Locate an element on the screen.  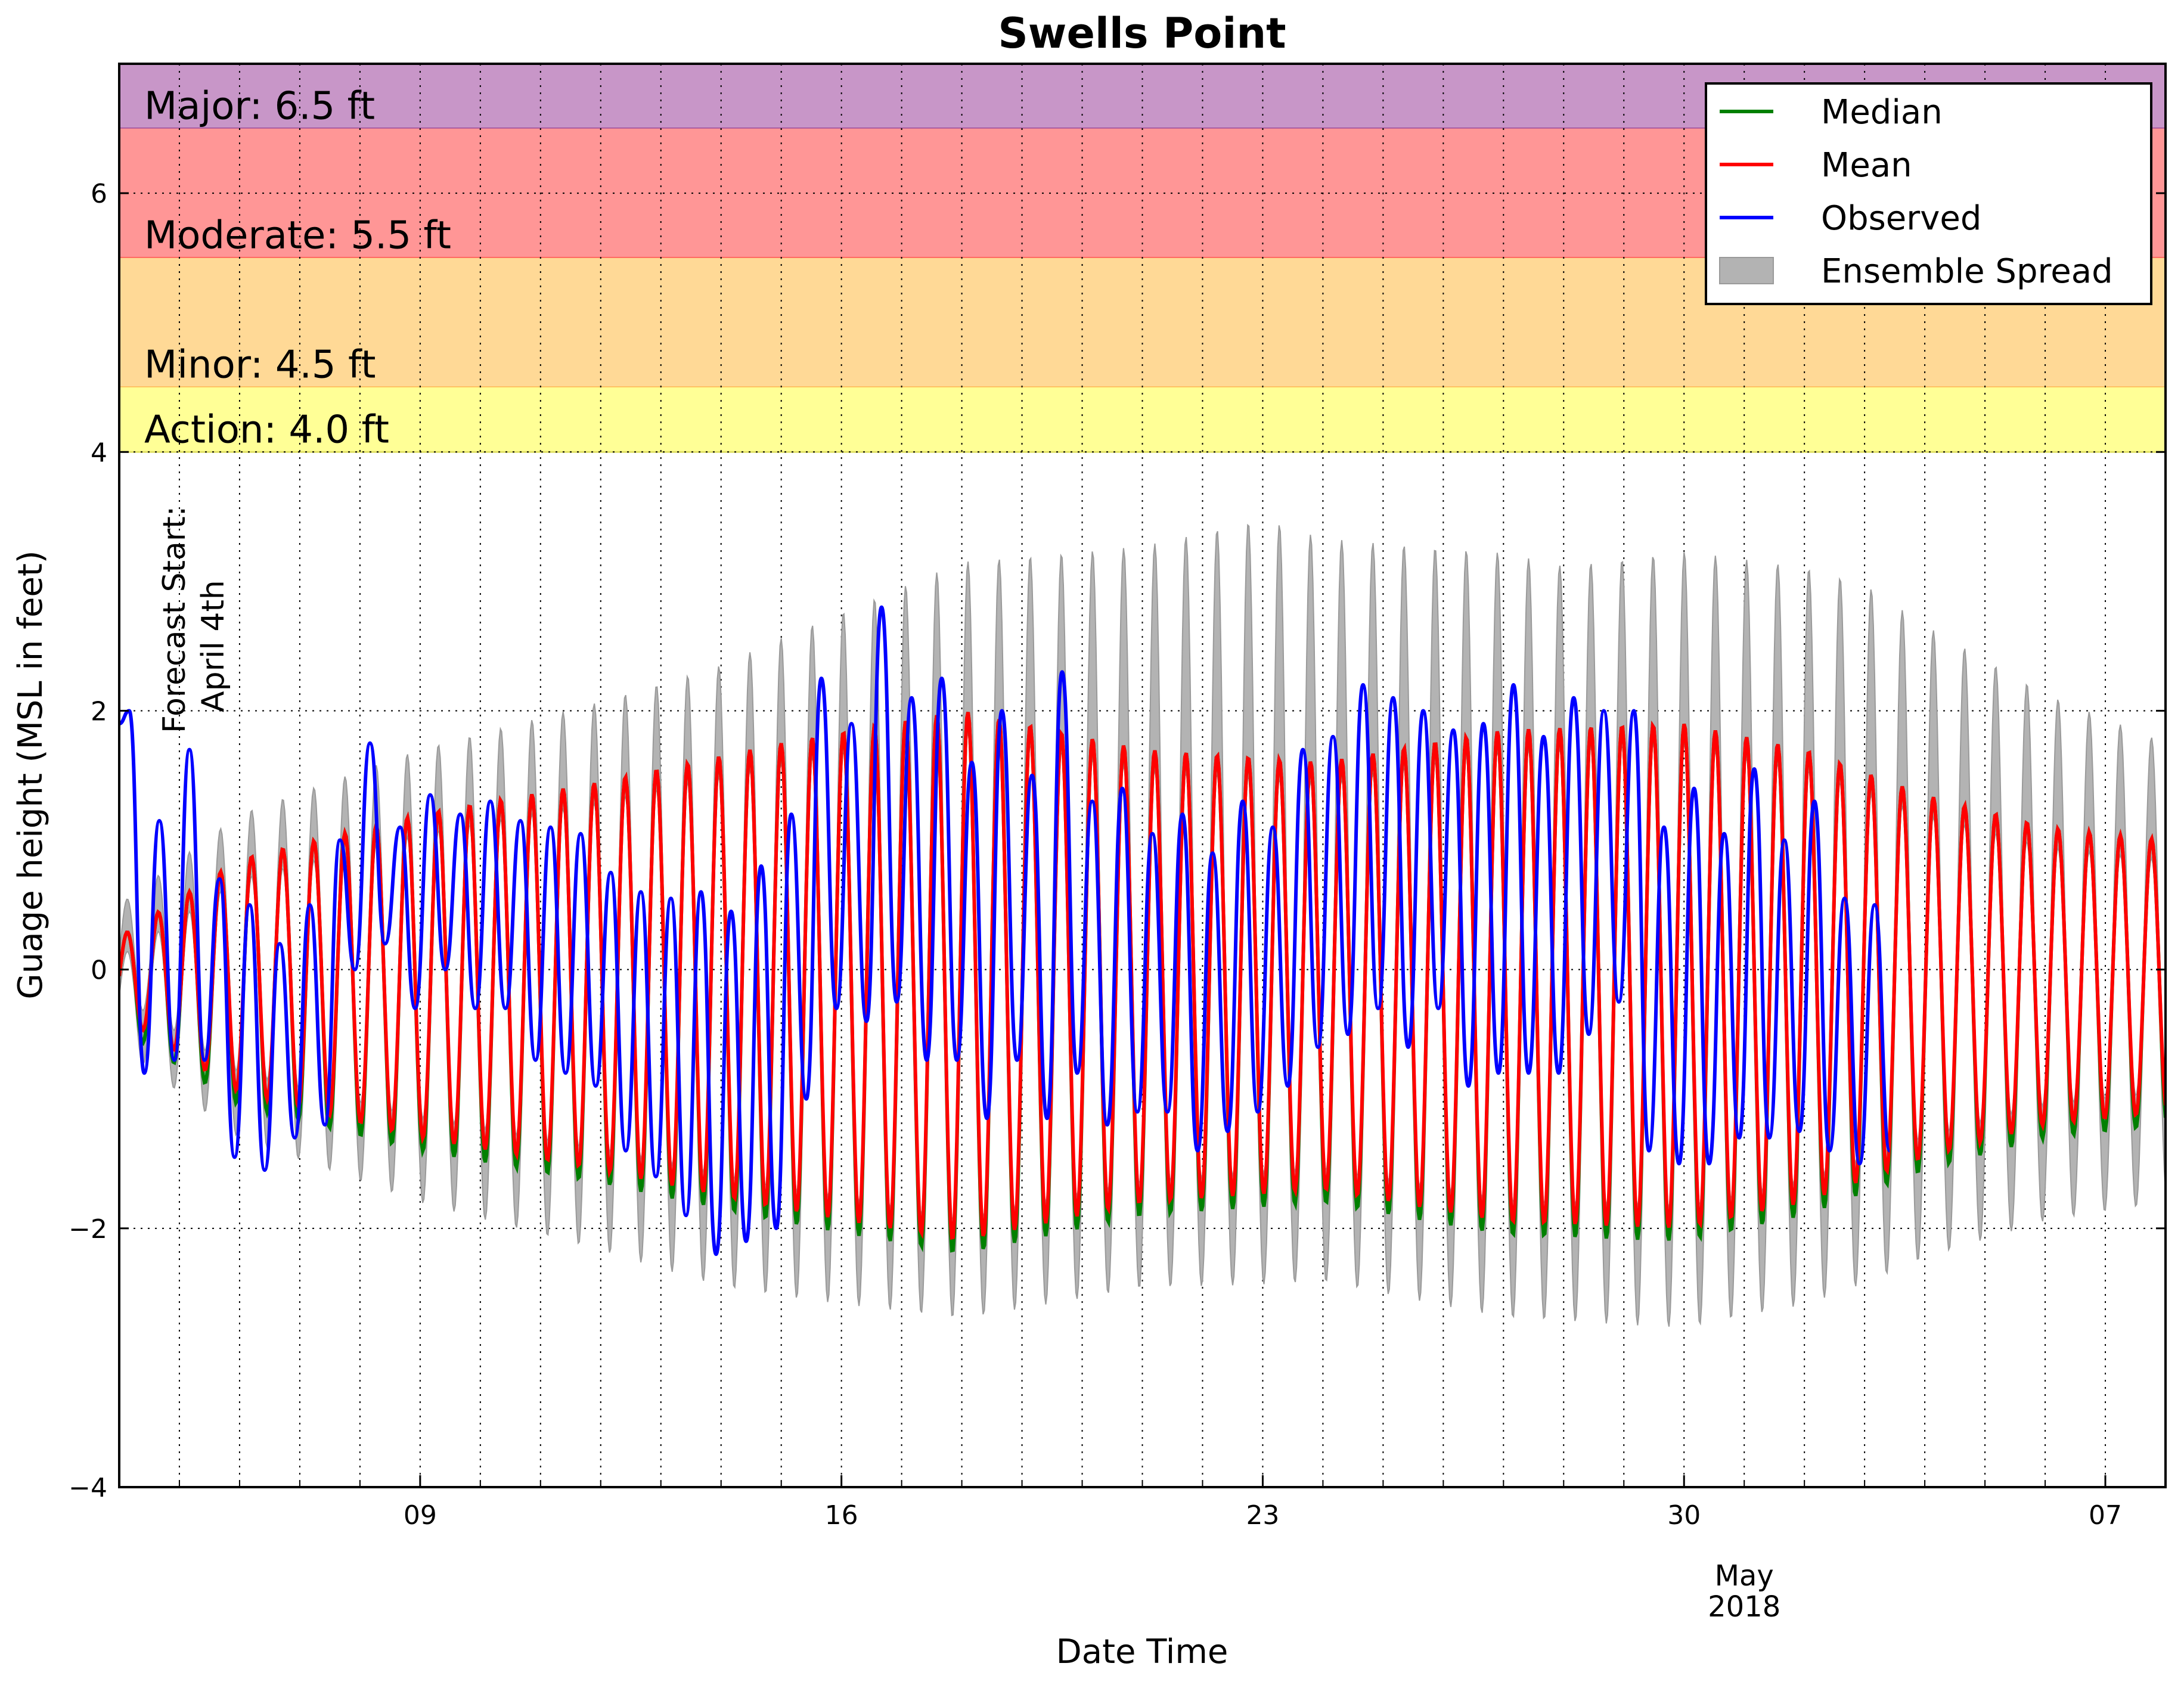
y-tick-label: −4 is located at coordinates (88, 1488).